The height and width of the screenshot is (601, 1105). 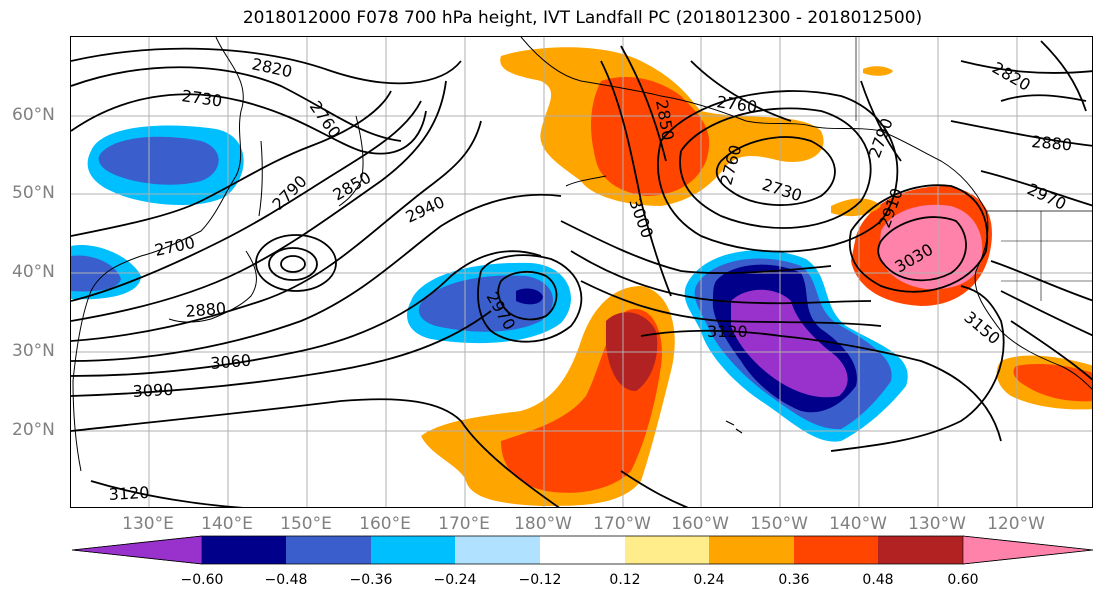 I want to click on colorbar-tick-label: 0.24, so click(x=709, y=580).